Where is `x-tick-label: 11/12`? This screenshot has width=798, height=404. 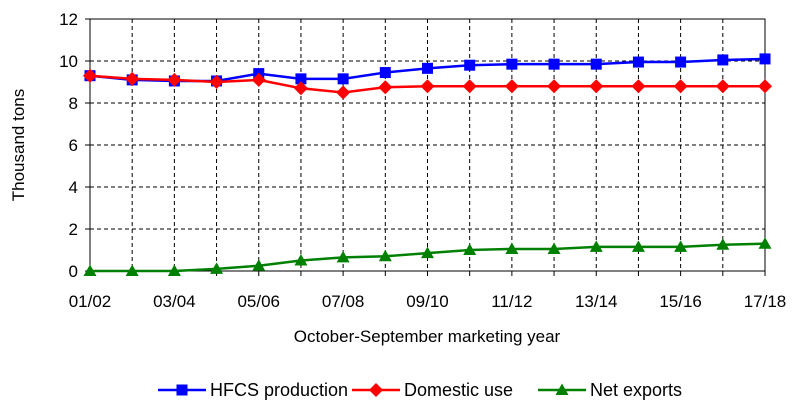
x-tick-label: 11/12 is located at coordinates (511, 301).